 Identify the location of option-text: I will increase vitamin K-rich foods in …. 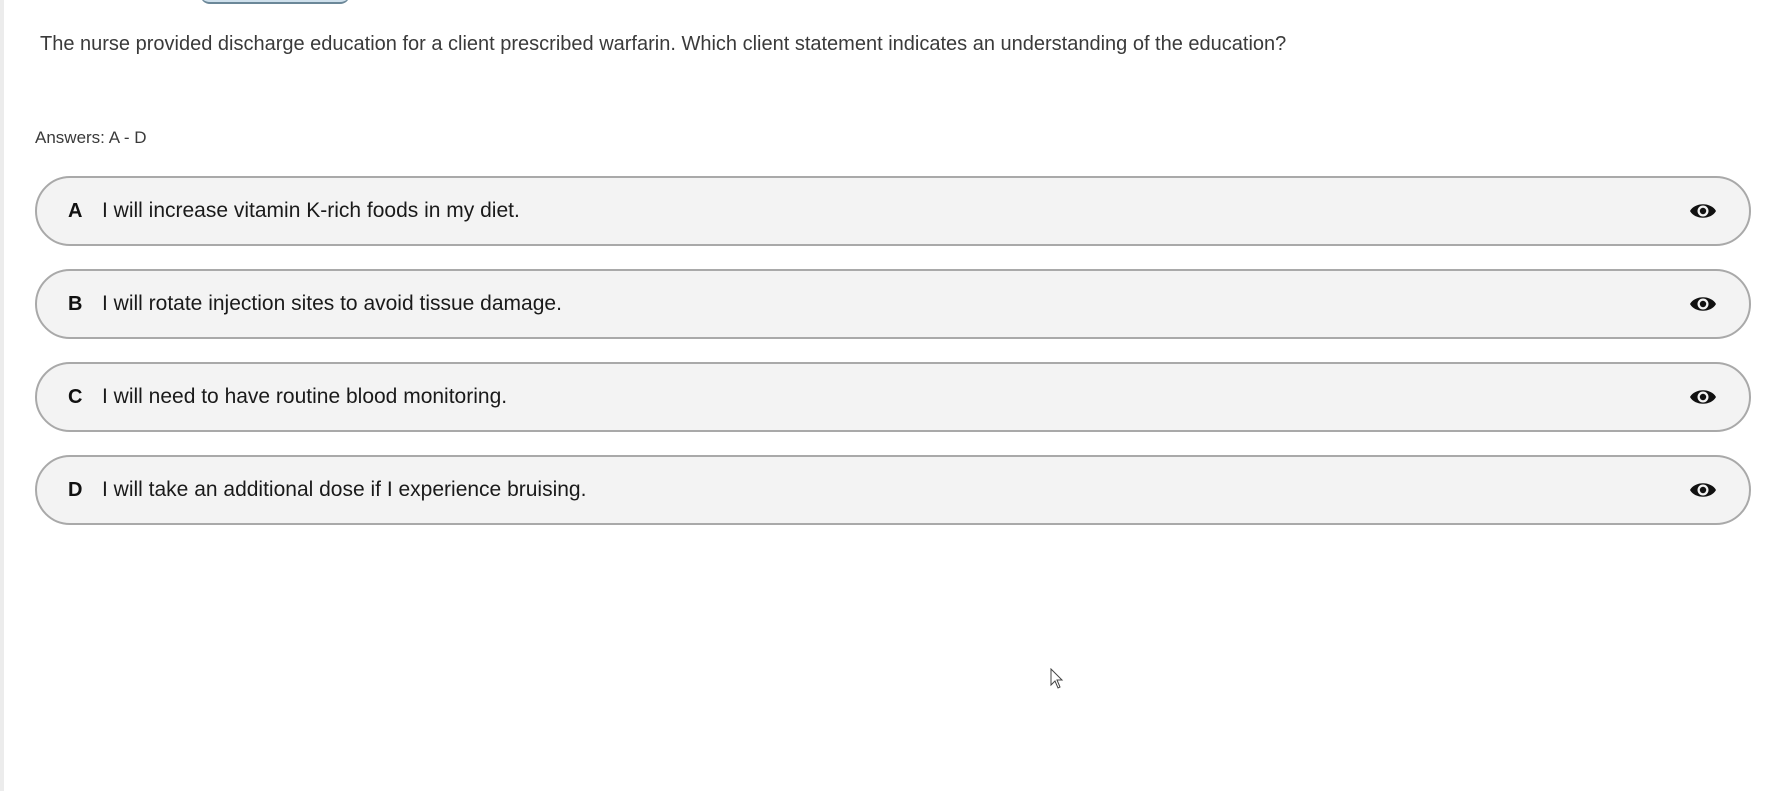
(311, 210).